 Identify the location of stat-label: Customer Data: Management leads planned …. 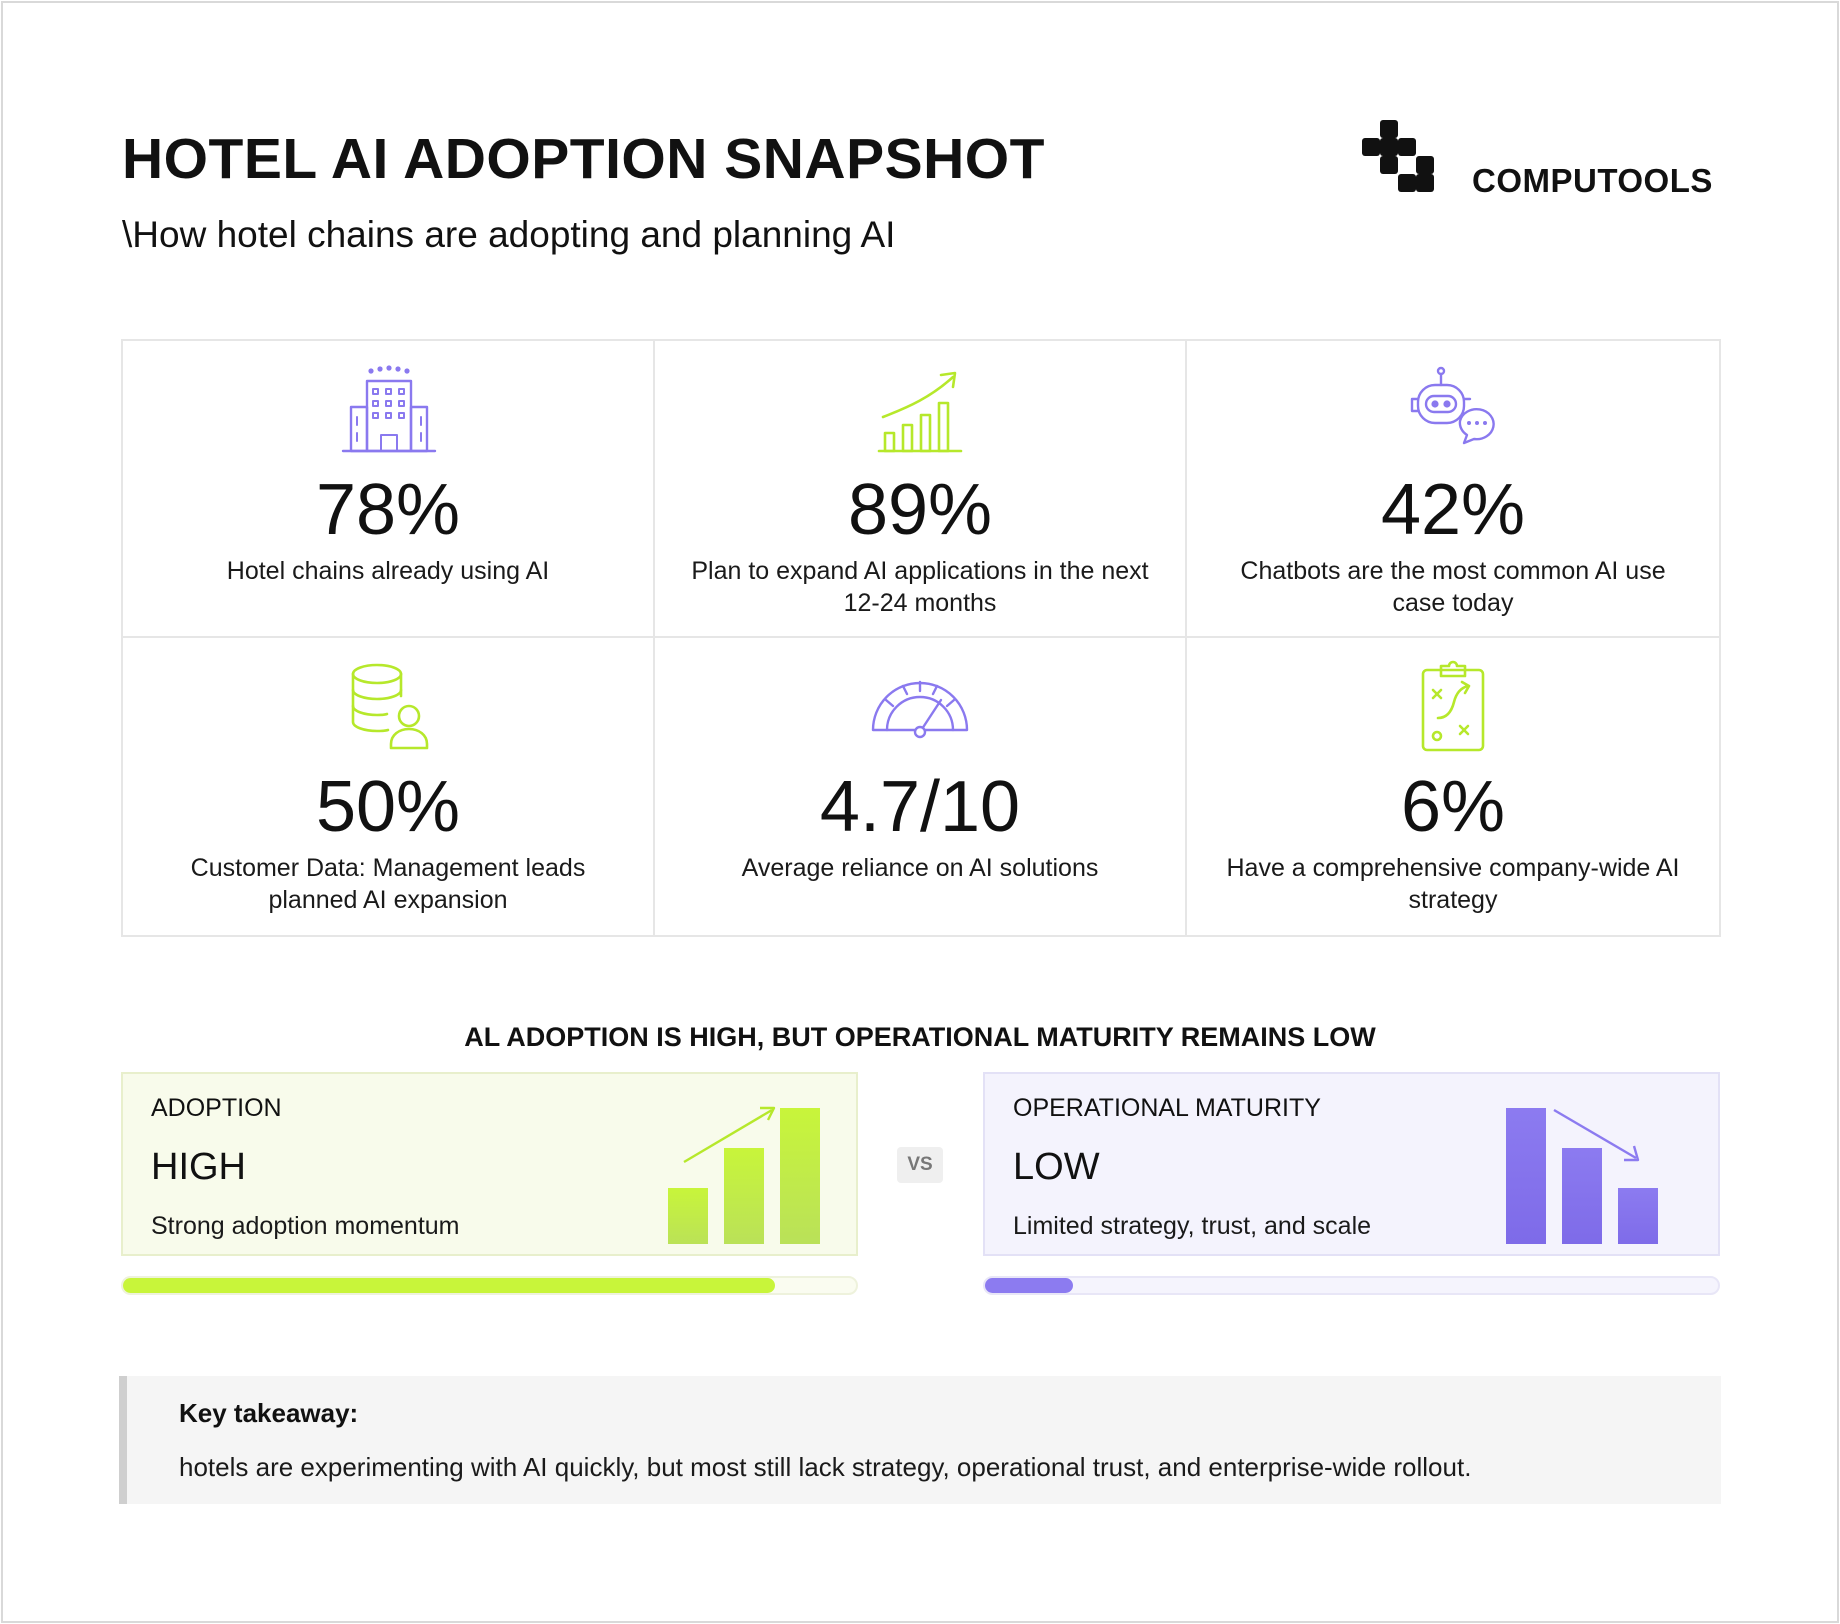
(388, 884).